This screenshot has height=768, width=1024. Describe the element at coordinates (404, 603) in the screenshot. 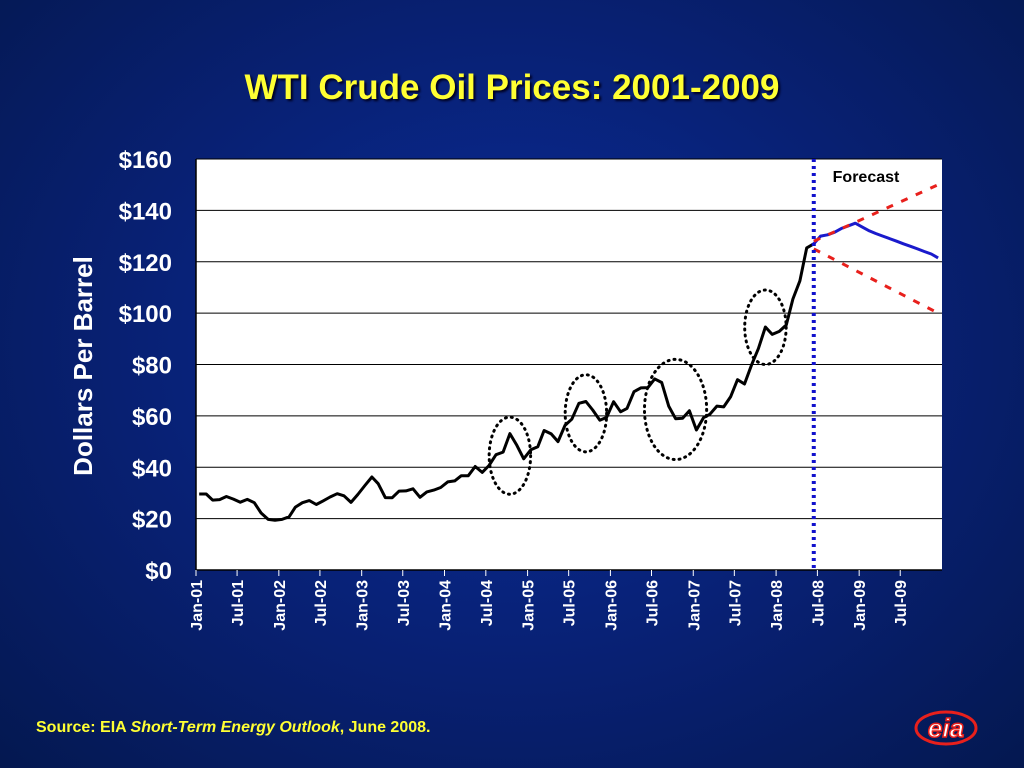

I see `x-tick-label: Jul-03` at that location.